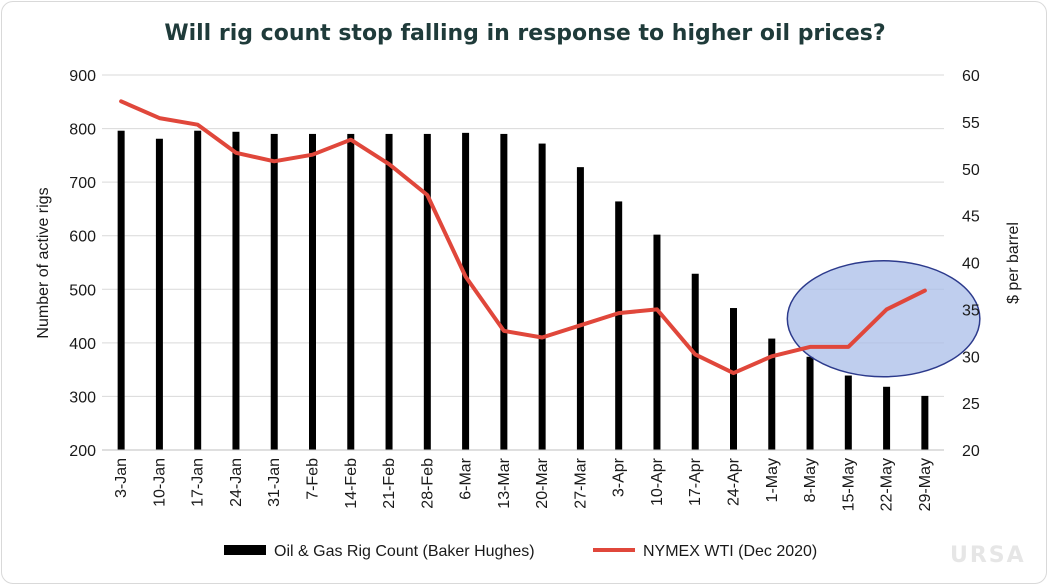  Describe the element at coordinates (82, 130) in the screenshot. I see `left-tick-label: 800` at that location.